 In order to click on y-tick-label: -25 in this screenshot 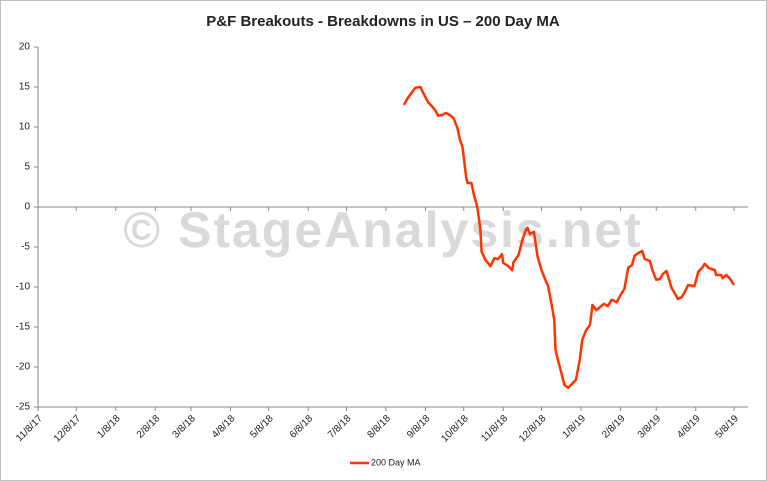, I will do `click(23, 407)`.